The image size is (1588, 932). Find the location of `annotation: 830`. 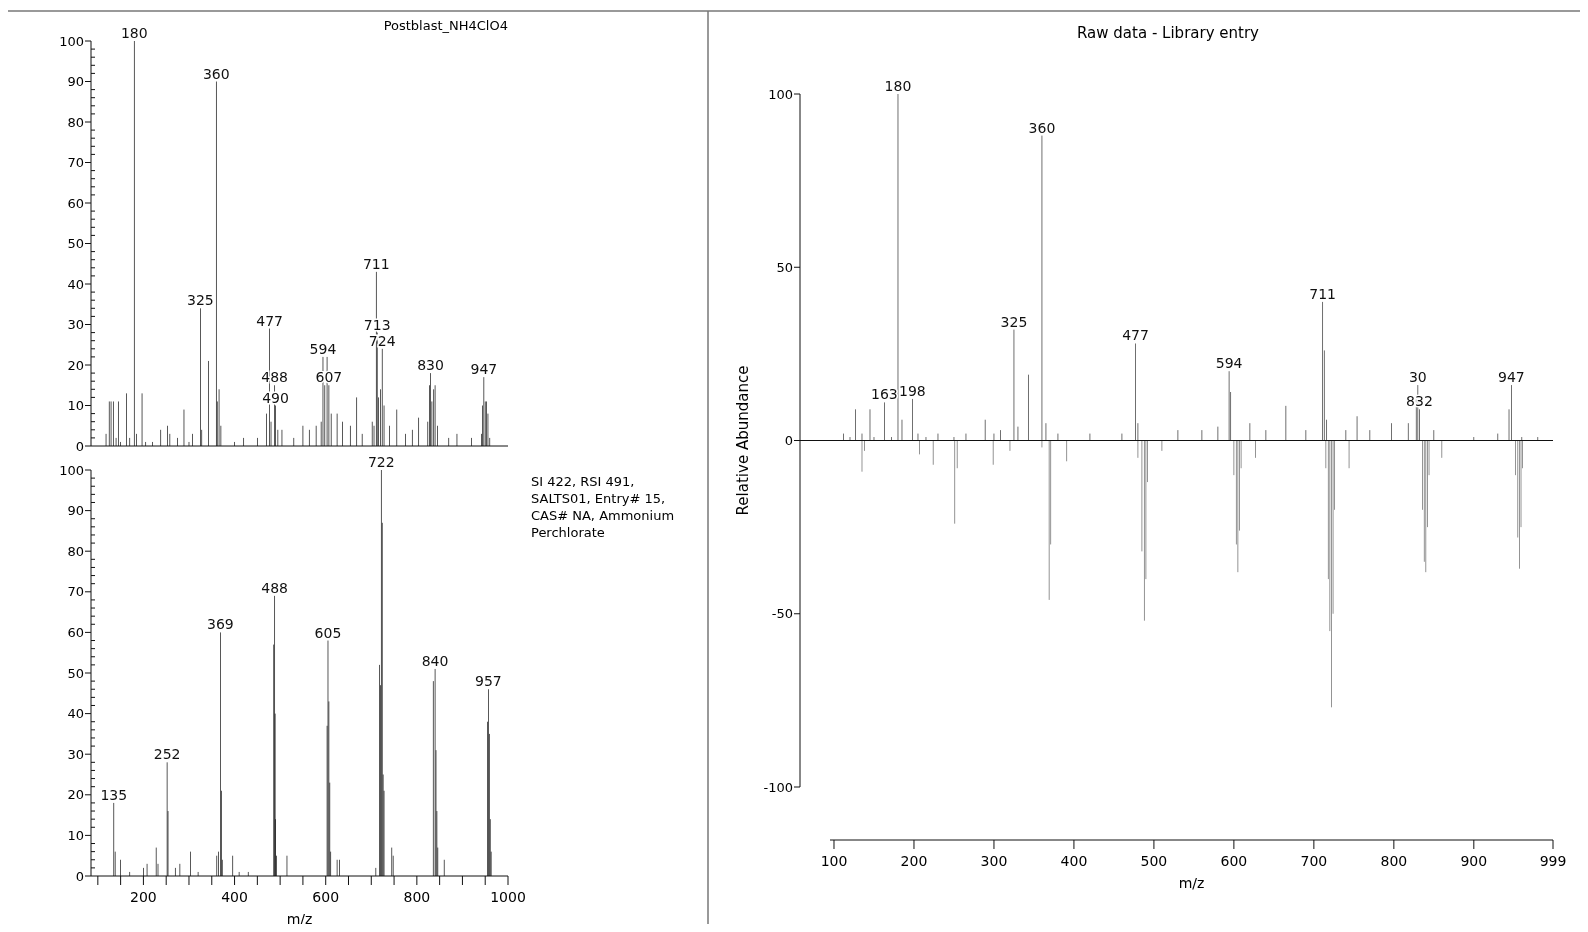

annotation: 830 is located at coordinates (430, 365).